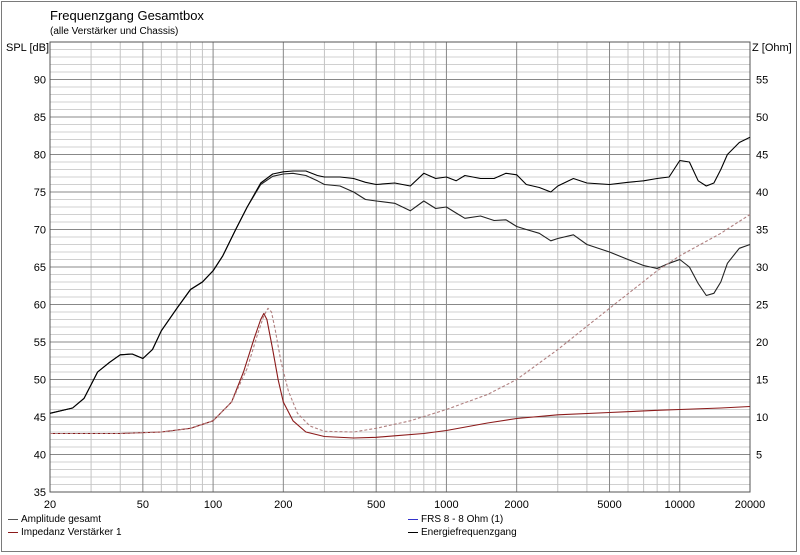 This screenshot has width=800, height=555. I want to click on x-tick-label: 5000, so click(609, 505).